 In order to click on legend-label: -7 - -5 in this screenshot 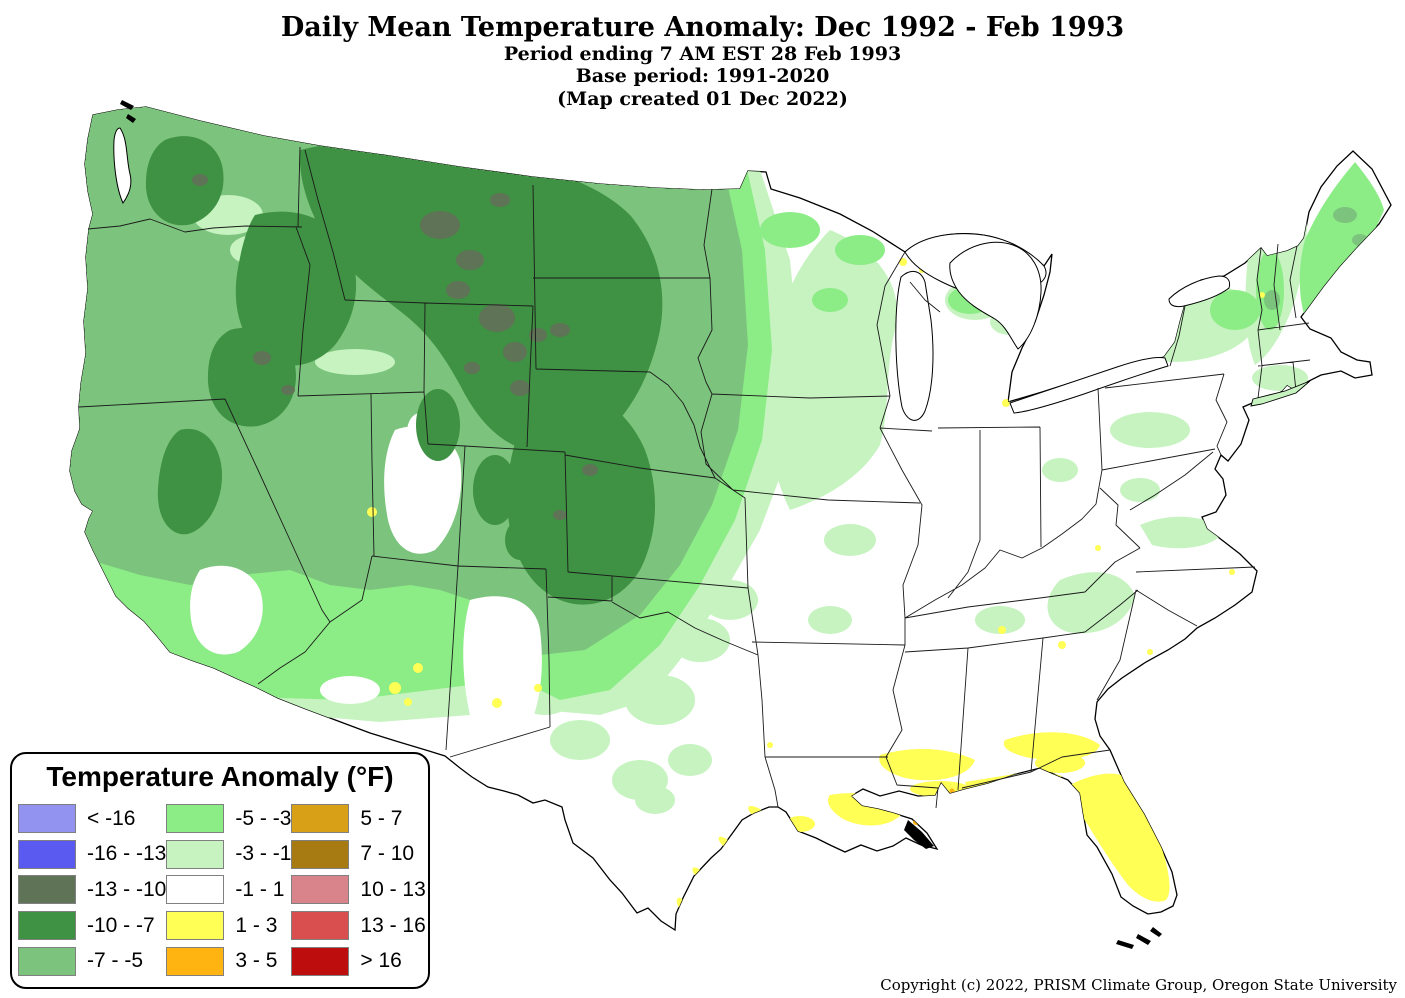, I will do `click(115, 961)`.